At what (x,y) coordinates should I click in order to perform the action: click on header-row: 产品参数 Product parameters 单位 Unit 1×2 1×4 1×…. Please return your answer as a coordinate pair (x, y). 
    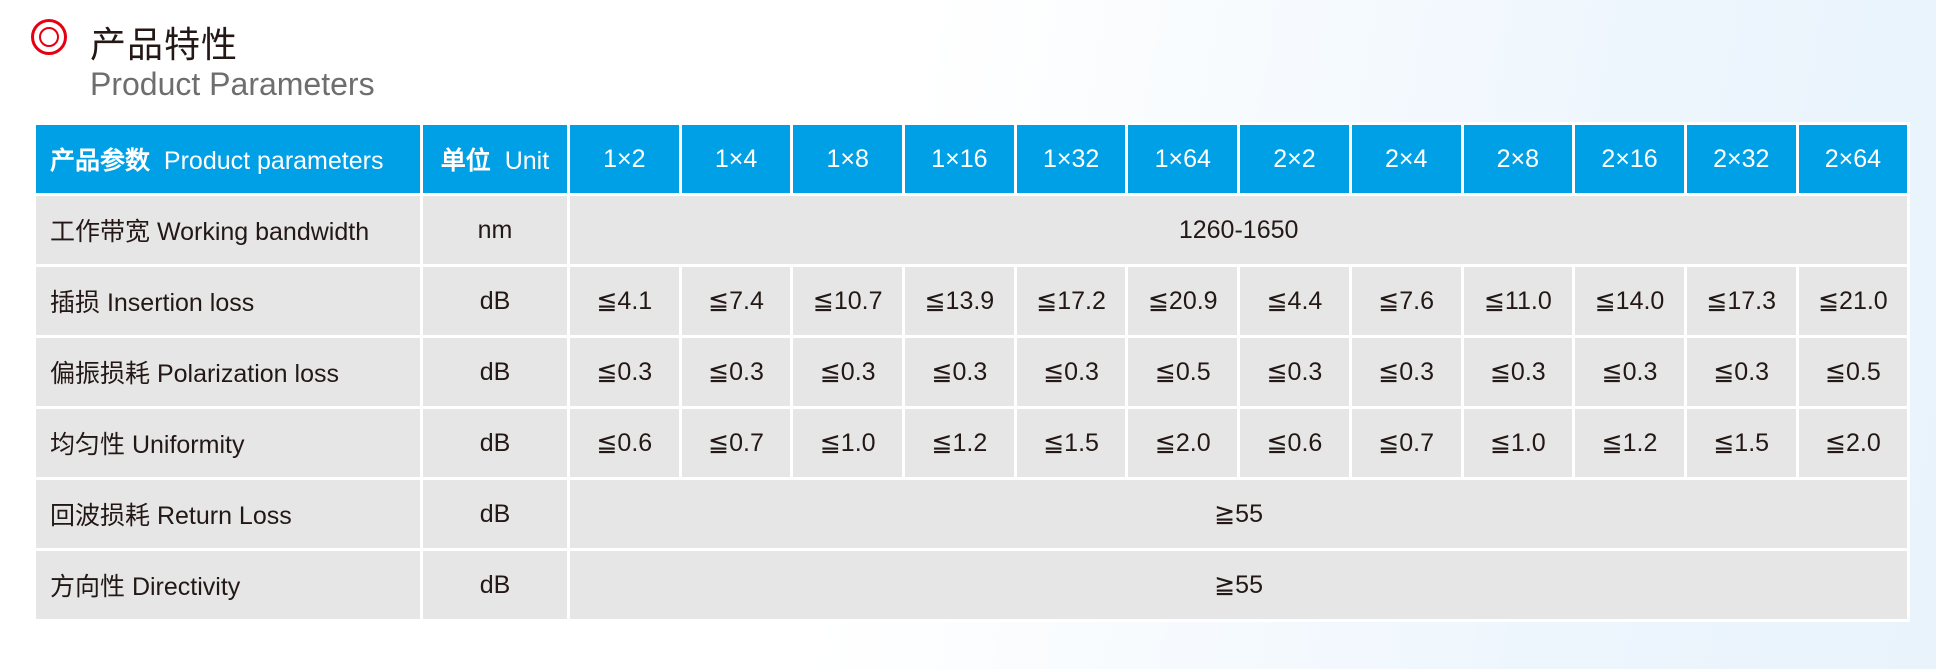
    Looking at the image, I should click on (972, 159).